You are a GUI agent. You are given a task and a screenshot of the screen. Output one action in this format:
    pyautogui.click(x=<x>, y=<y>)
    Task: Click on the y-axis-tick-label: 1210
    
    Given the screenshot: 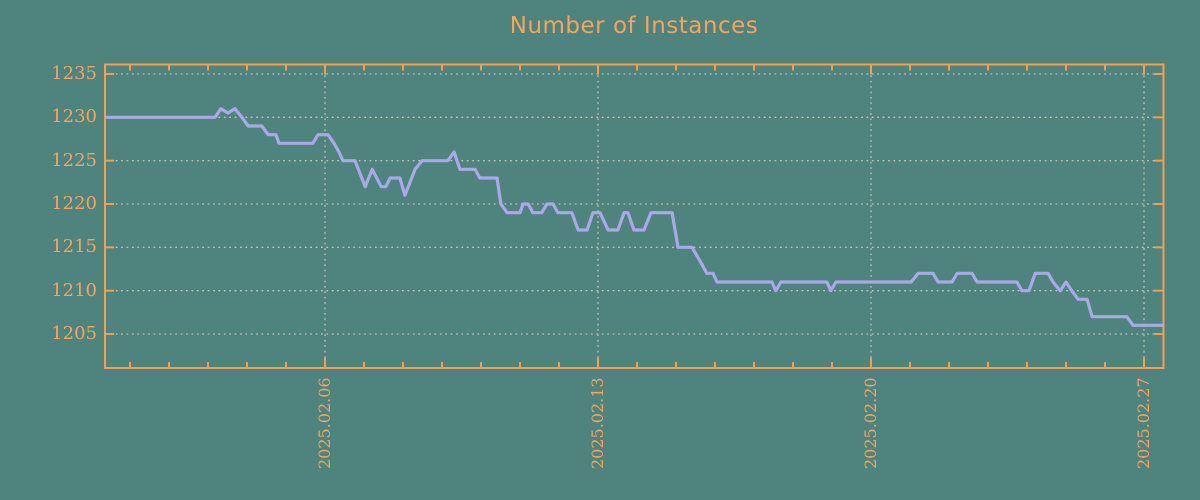 What is the action you would take?
    pyautogui.click(x=74, y=290)
    